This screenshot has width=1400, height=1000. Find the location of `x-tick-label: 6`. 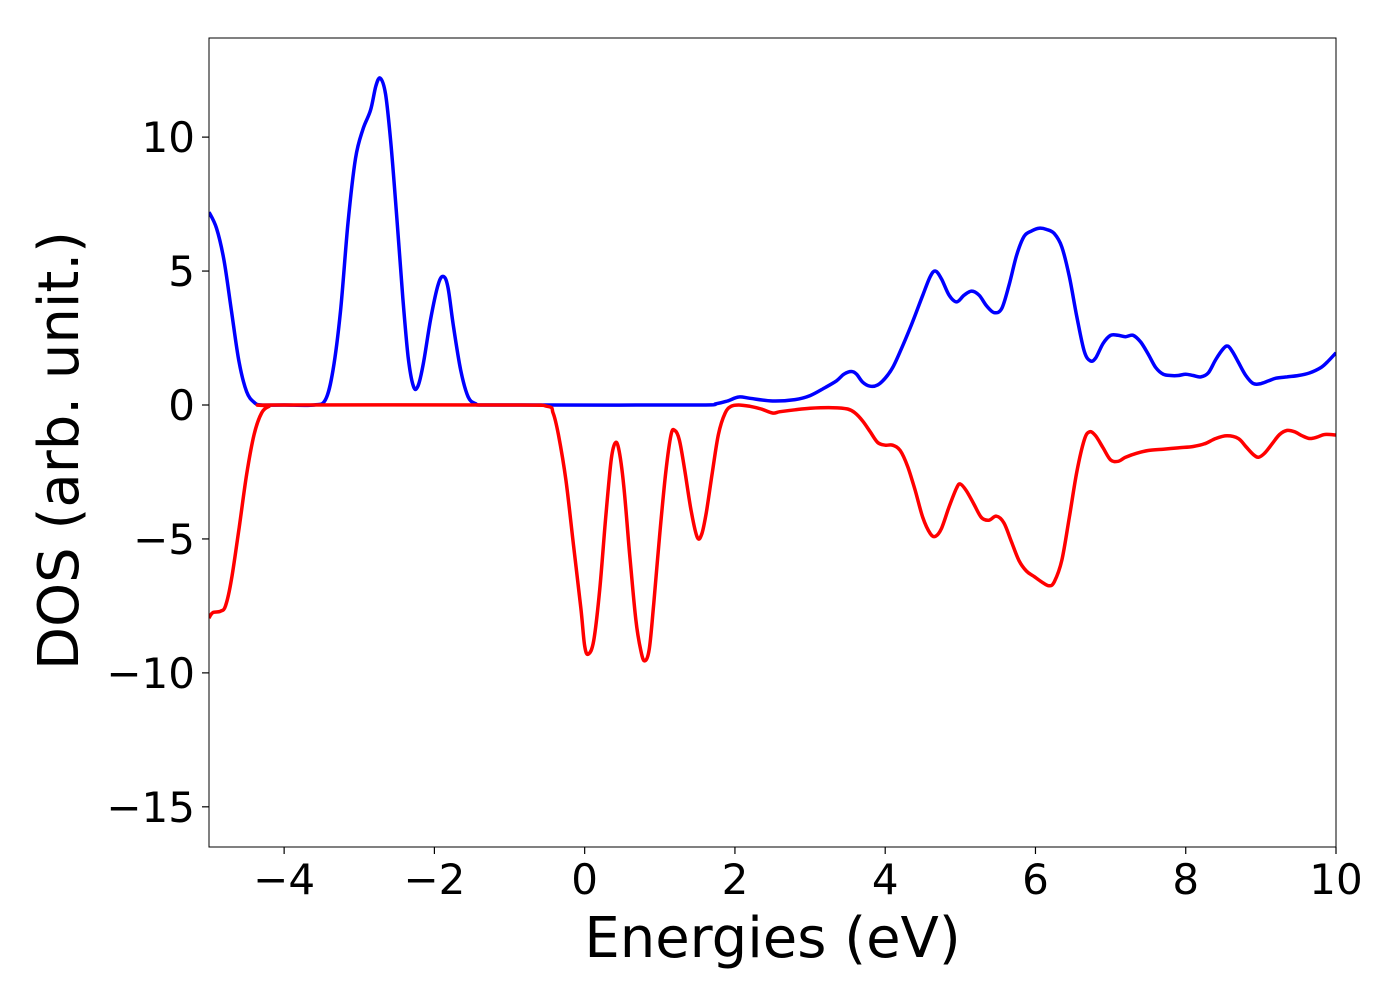

x-tick-label: 6 is located at coordinates (1035, 879).